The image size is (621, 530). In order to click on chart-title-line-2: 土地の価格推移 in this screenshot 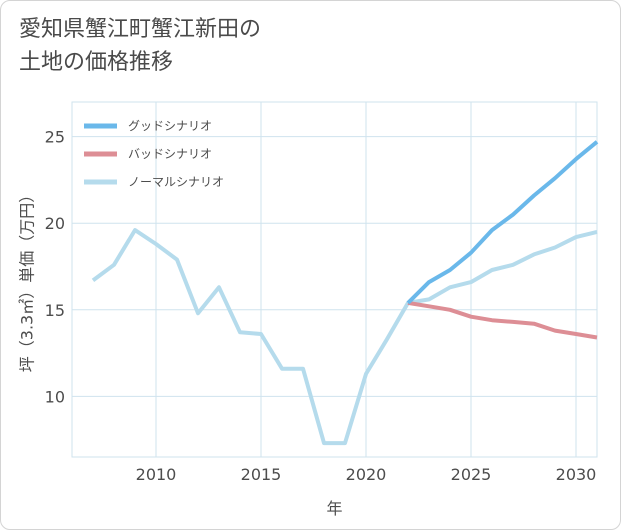, I will do `click(96, 62)`.